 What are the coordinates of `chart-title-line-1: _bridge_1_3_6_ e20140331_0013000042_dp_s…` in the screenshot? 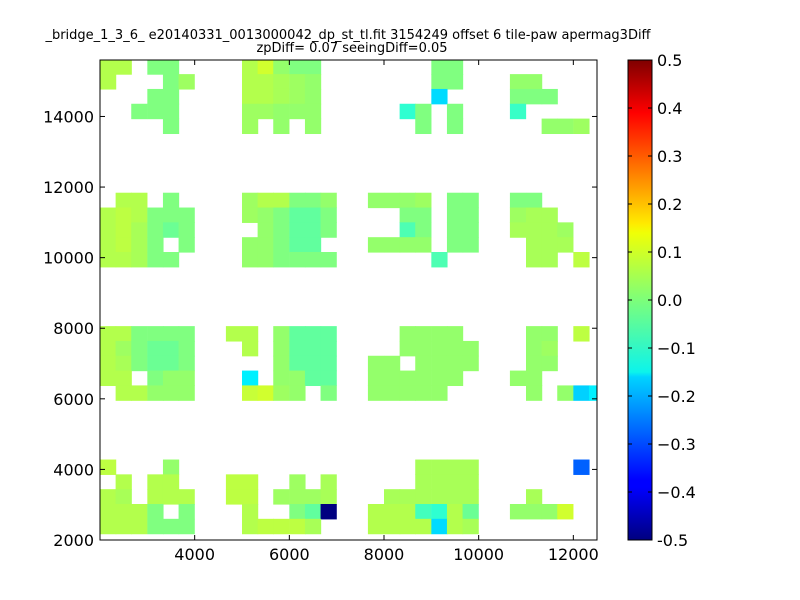 It's located at (347, 35).